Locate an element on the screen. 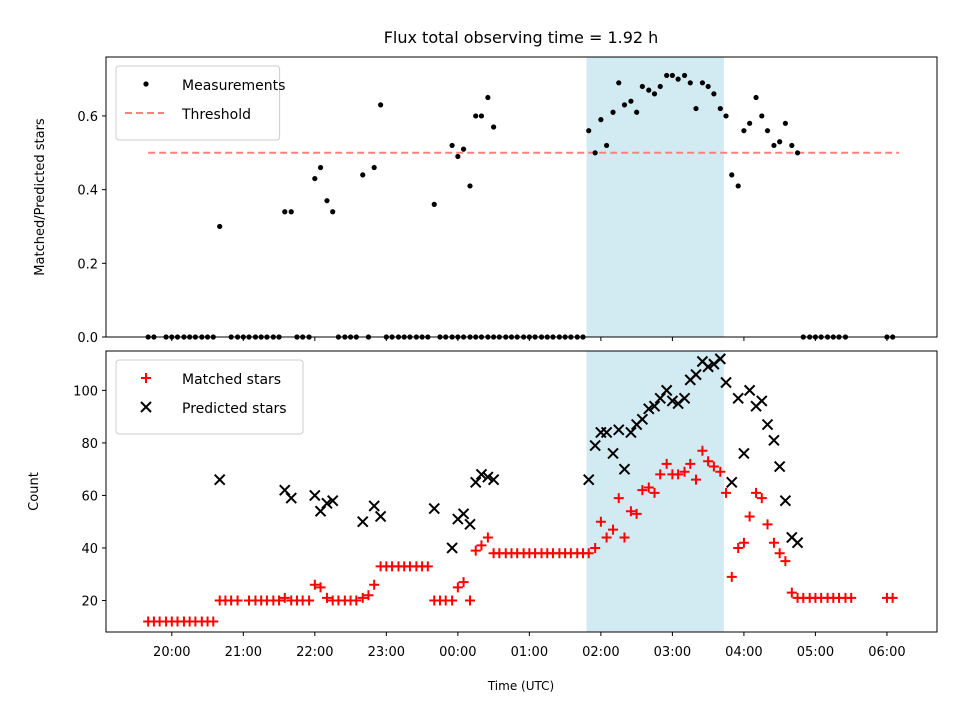 The width and height of the screenshot is (960, 720). legend-label: Measurements is located at coordinates (233, 86).